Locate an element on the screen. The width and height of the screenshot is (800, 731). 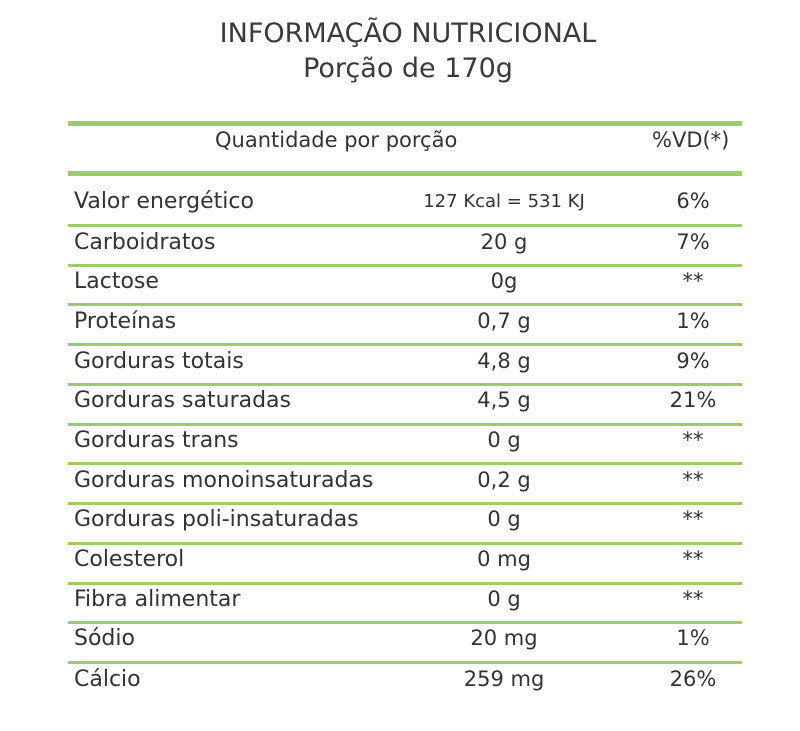
nutrient-amount: 4,5 g is located at coordinates (504, 400).